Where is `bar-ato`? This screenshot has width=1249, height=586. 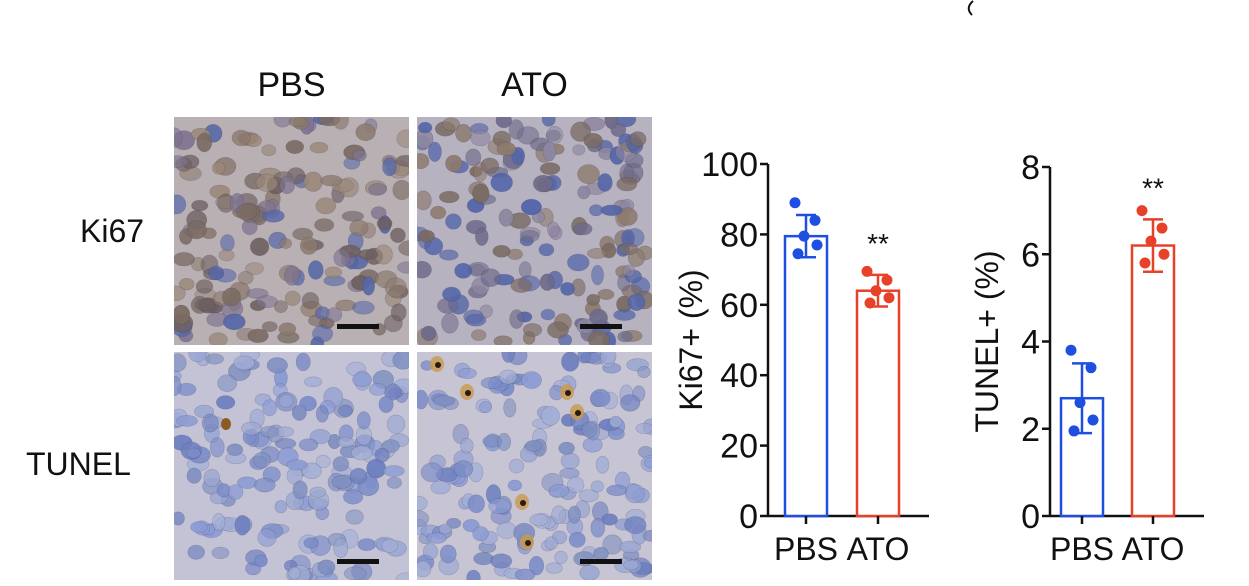
bar-ato is located at coordinates (878, 403).